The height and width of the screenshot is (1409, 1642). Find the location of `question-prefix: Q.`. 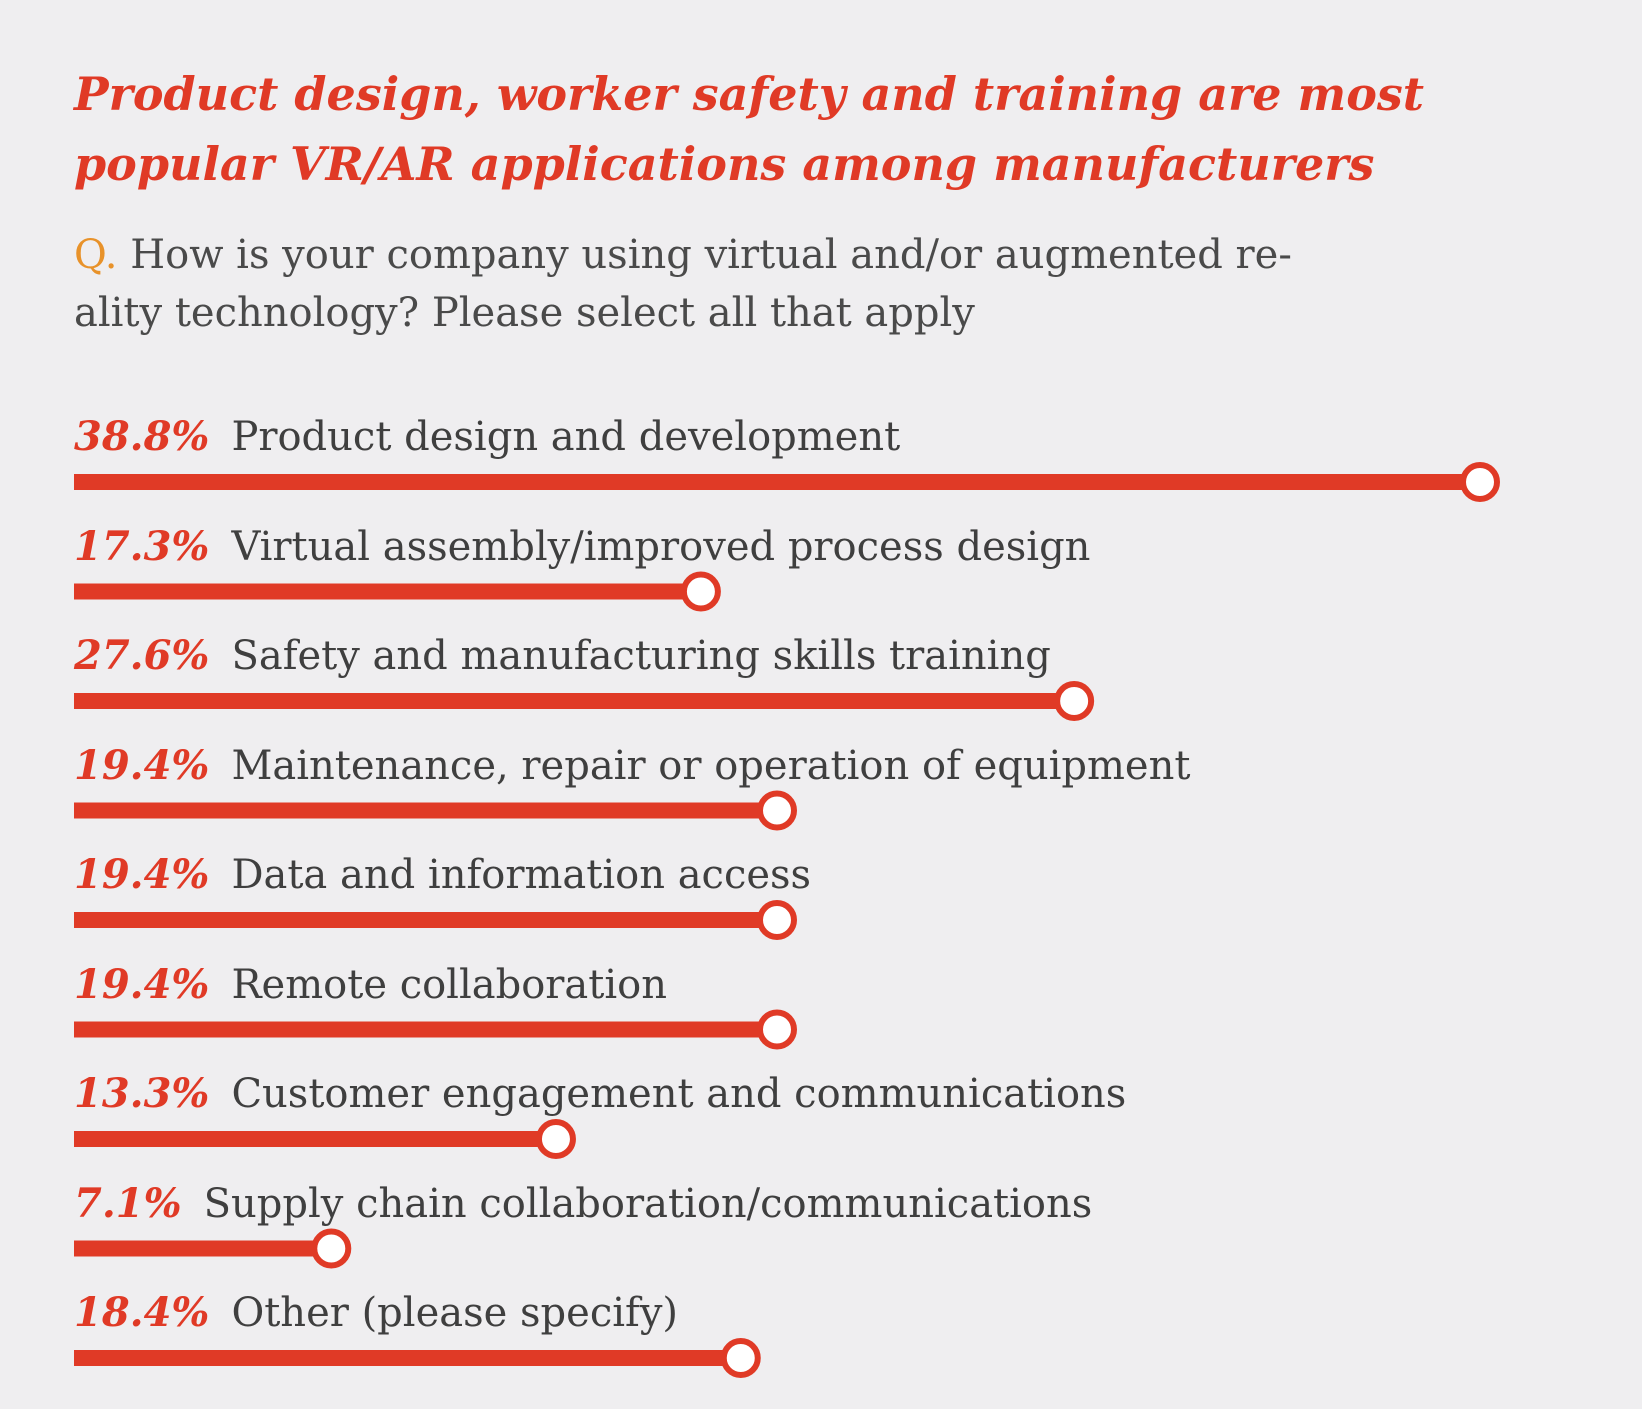

question-prefix: Q. is located at coordinates (96, 255).